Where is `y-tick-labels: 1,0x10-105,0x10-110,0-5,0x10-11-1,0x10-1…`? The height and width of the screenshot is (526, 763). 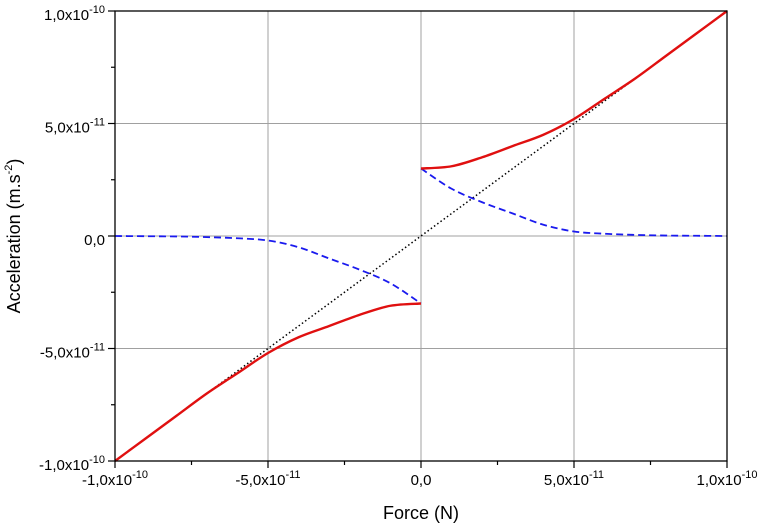 y-tick-labels: 1,0x10-105,0x10-110,0-5,0x10-11-1,0x10-1… is located at coordinates (72, 239).